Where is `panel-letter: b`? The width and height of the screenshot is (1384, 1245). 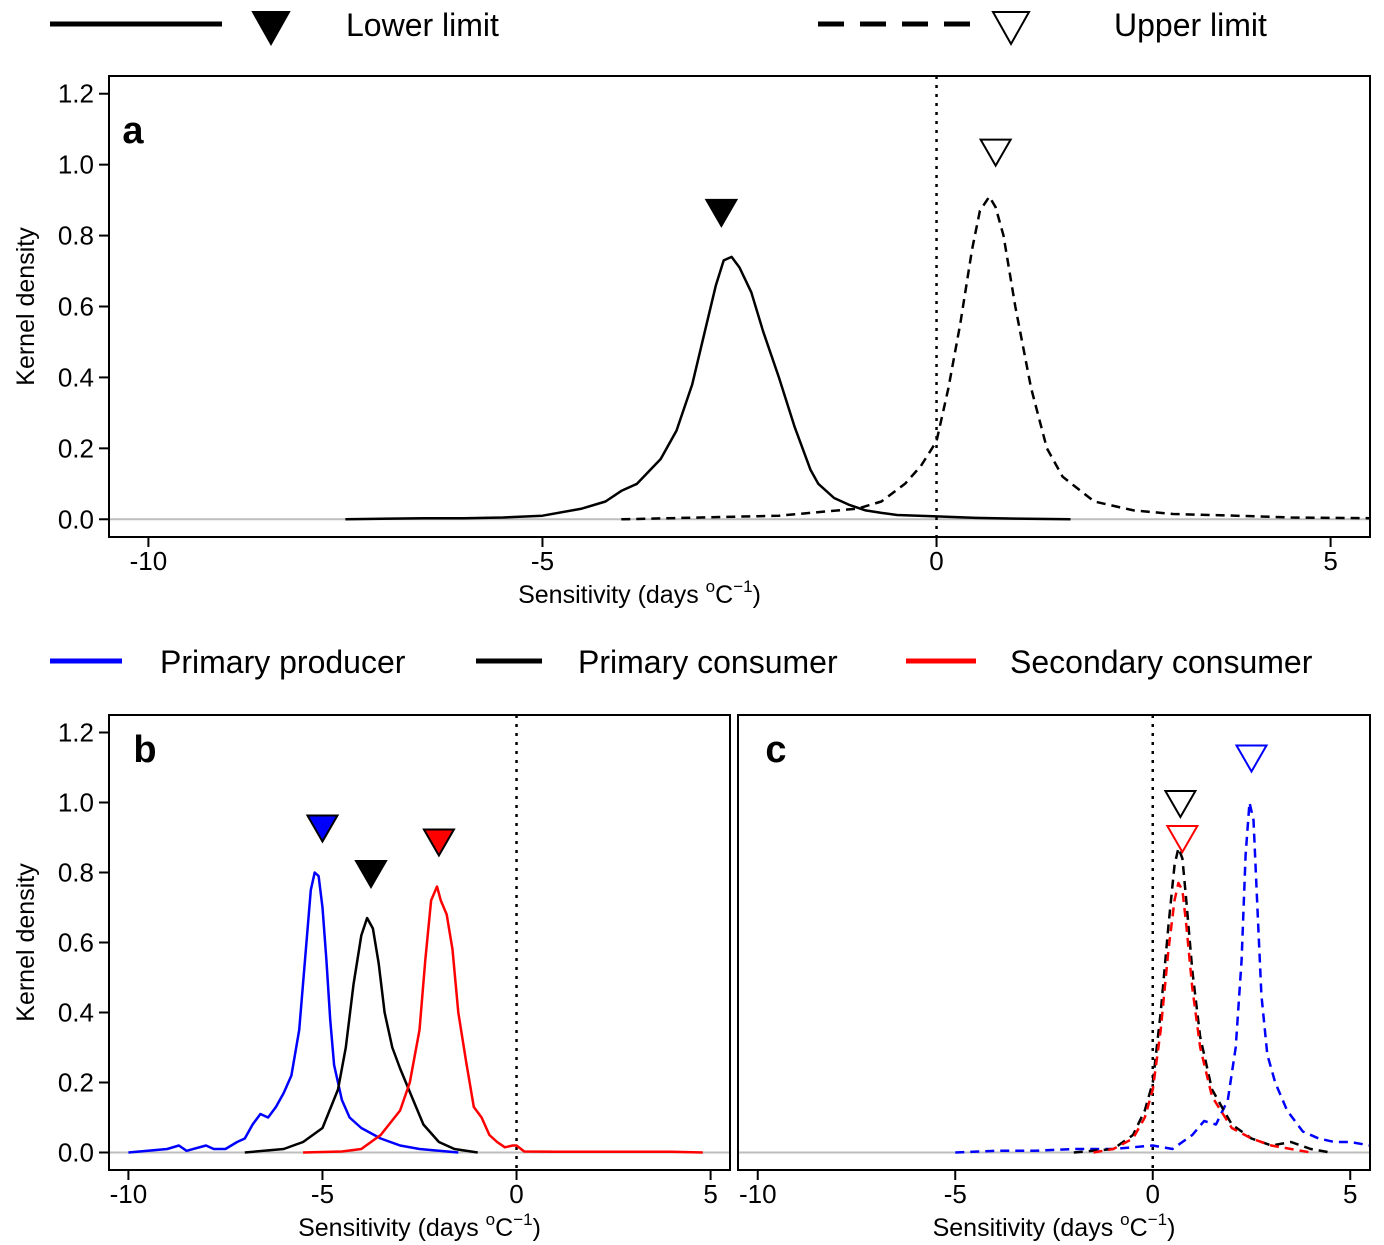 panel-letter: b is located at coordinates (144, 750).